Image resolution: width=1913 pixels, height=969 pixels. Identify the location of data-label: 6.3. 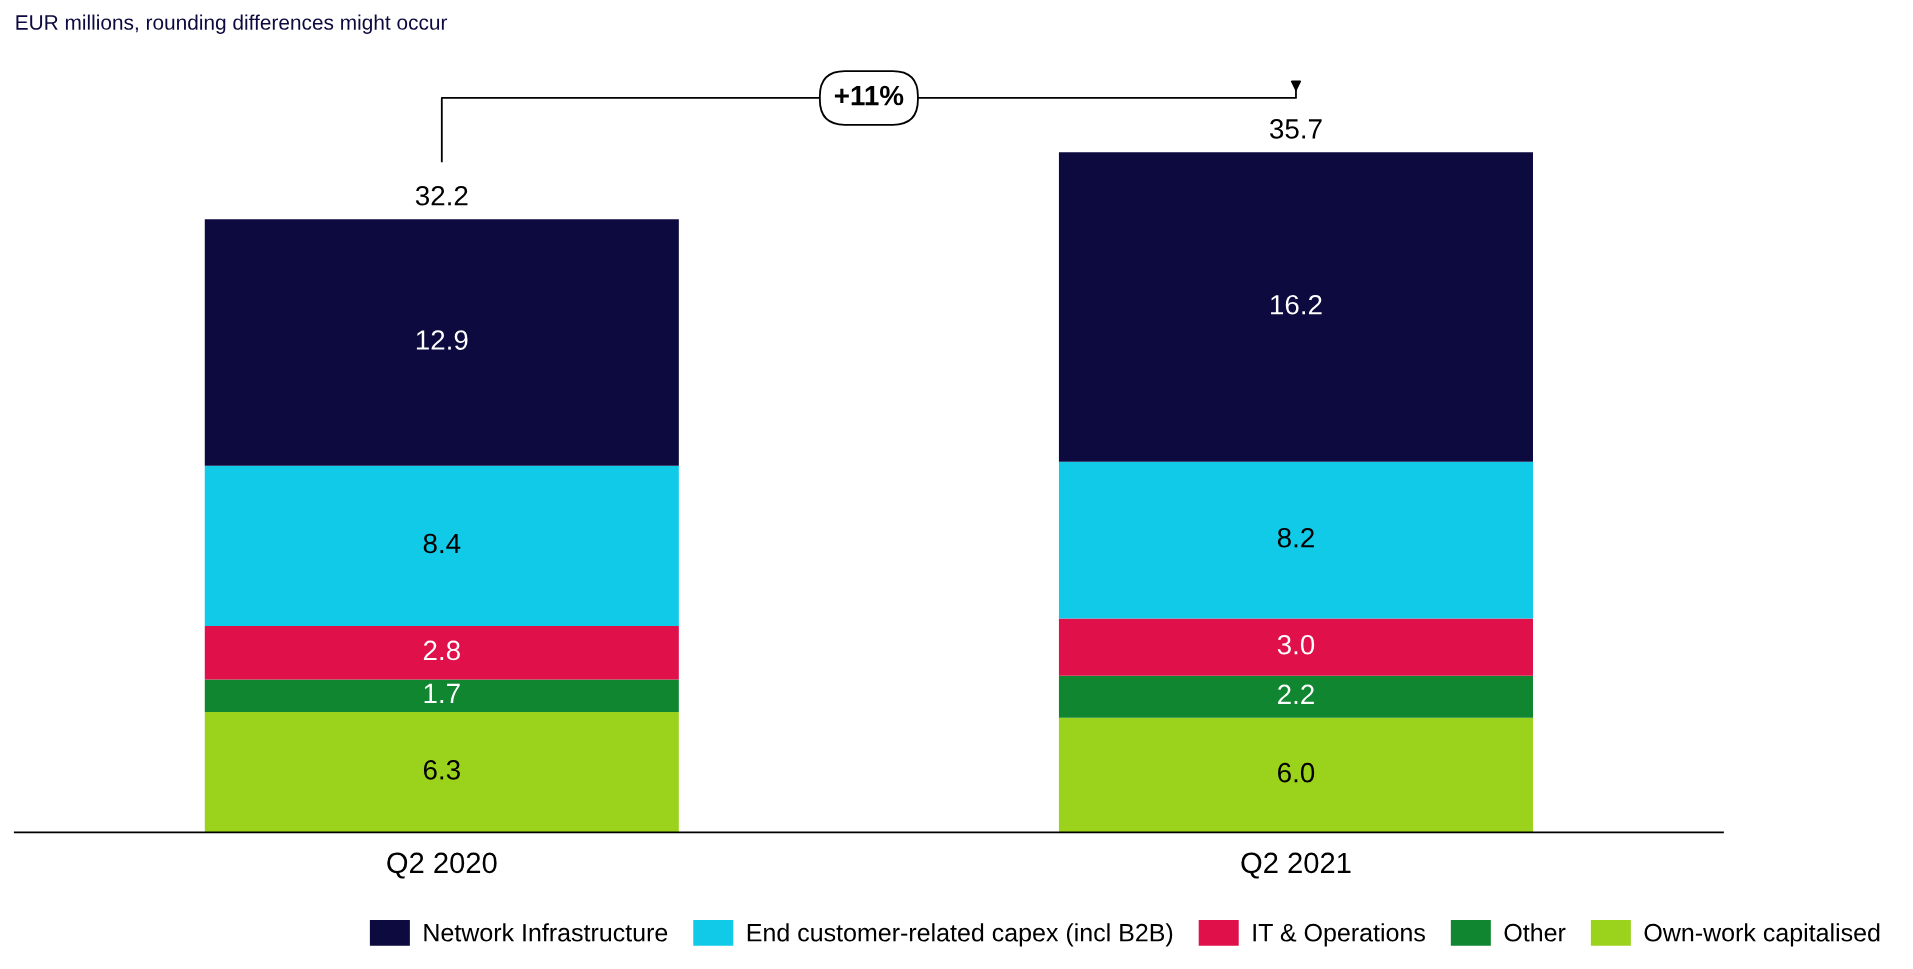
(441, 769).